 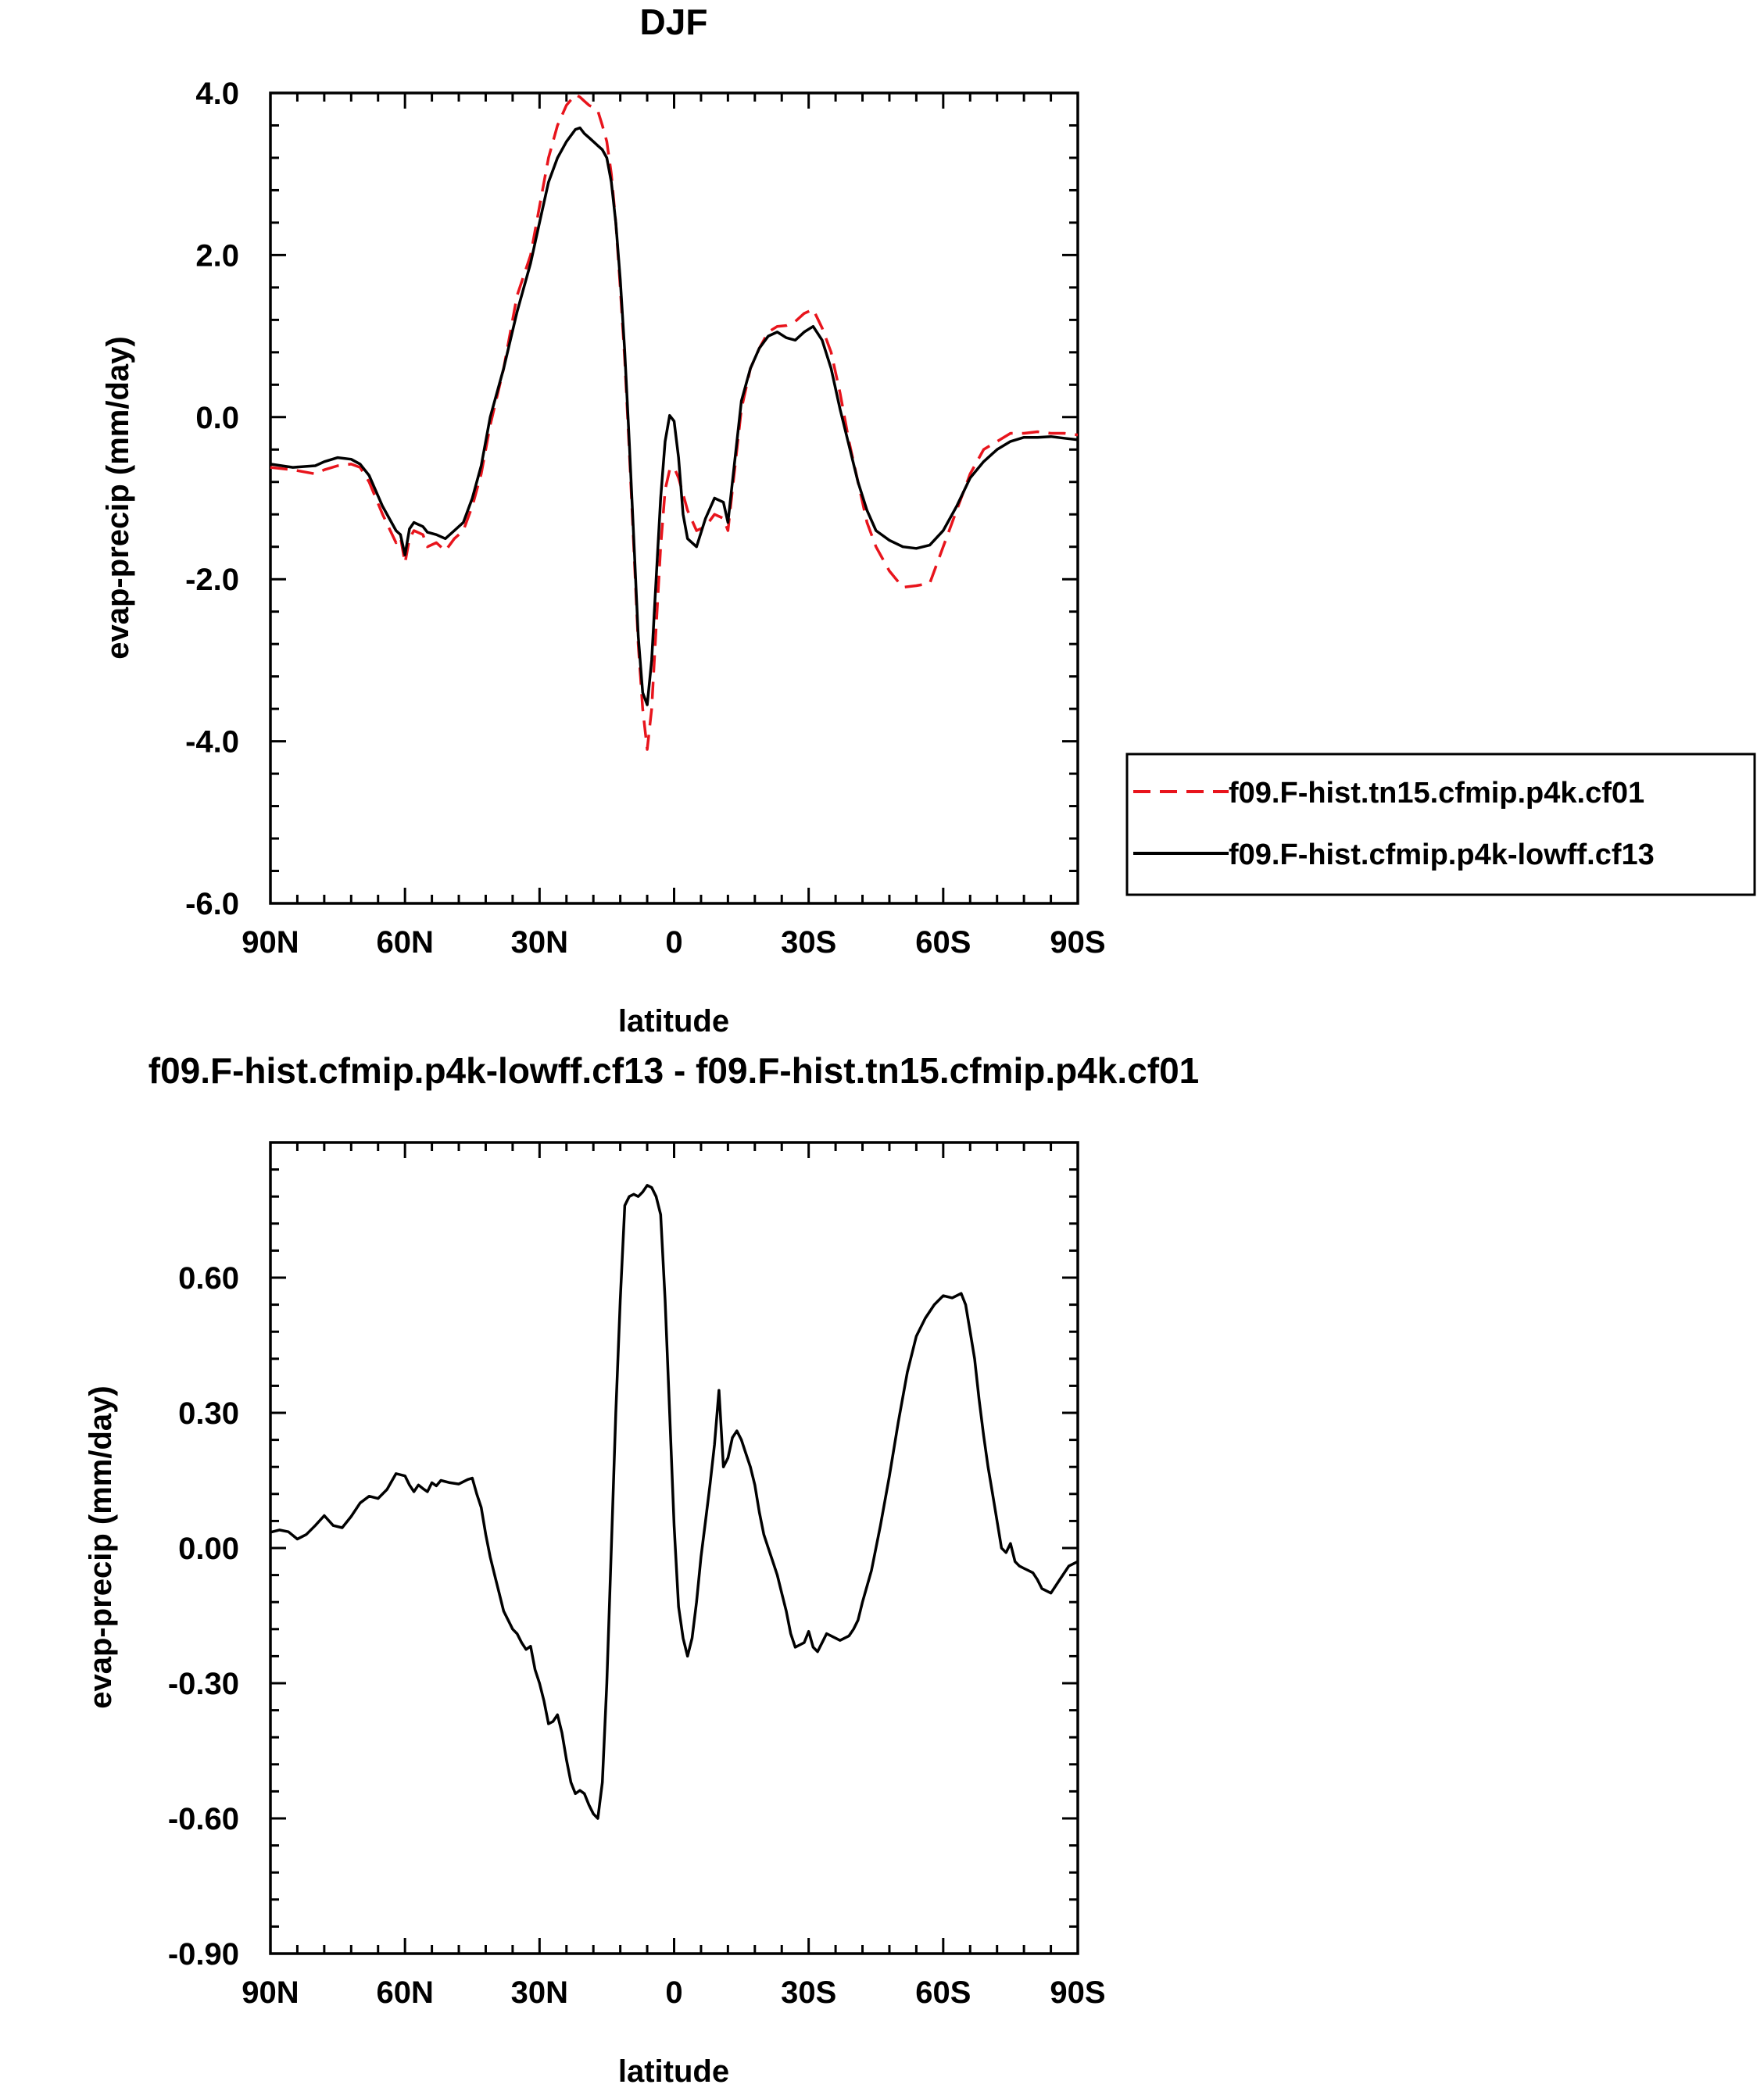 What do you see at coordinates (203, 1684) in the screenshot?
I see `y-tick-label: -0.30` at bounding box center [203, 1684].